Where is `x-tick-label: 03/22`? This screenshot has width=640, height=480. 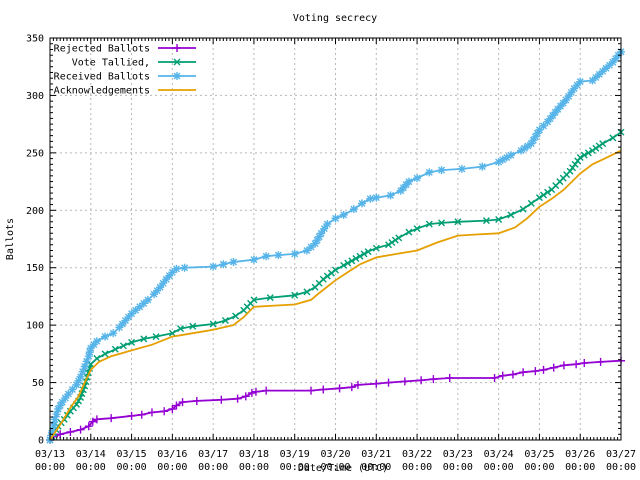 x-tick-label: 03/22 is located at coordinates (417, 454).